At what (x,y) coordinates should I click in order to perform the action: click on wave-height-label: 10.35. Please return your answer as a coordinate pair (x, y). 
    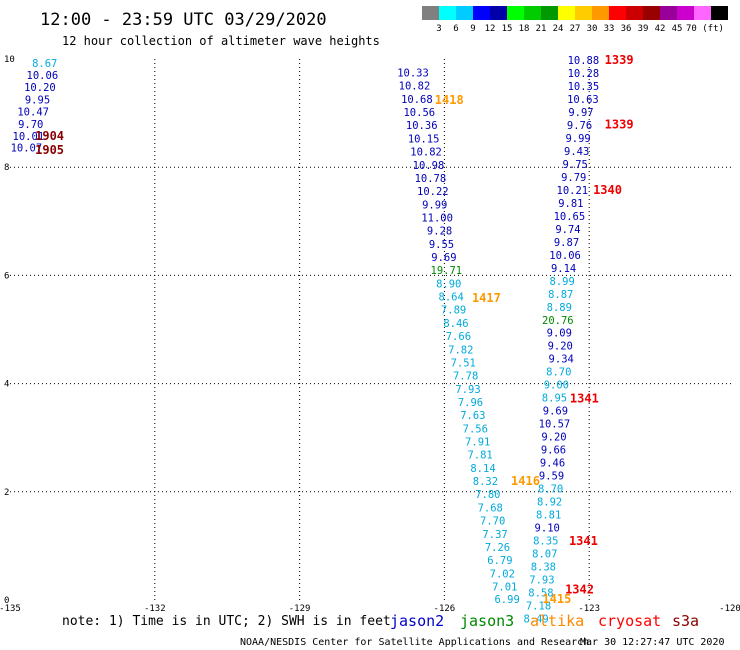
    Looking at the image, I should click on (584, 87).